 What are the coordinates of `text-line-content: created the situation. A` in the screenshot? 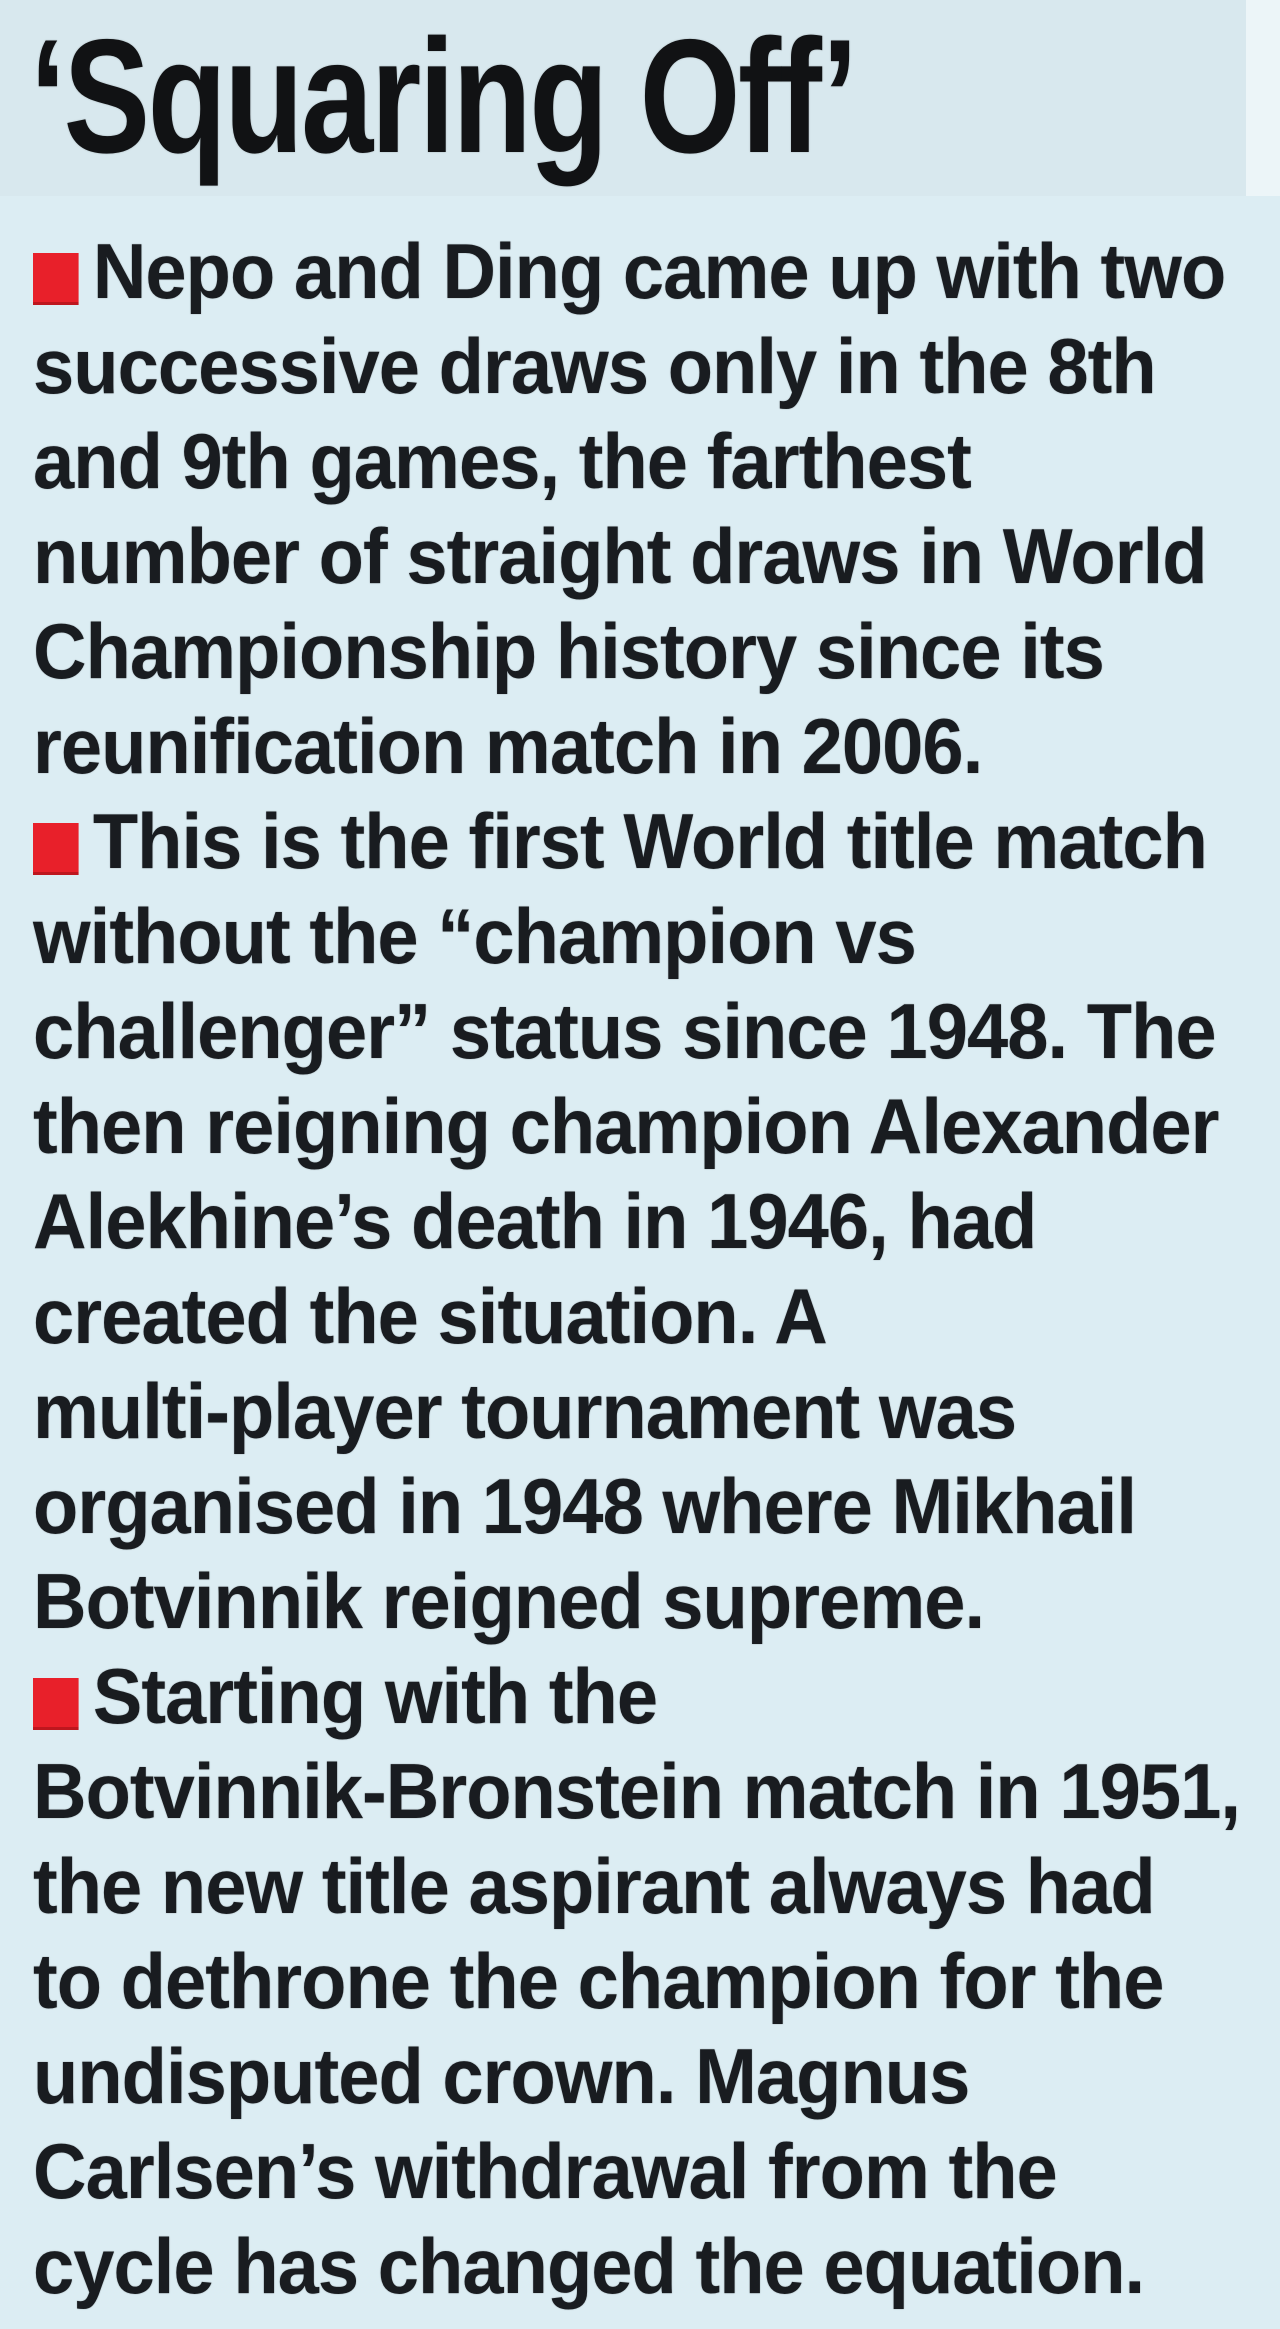 It's located at (430, 1316).